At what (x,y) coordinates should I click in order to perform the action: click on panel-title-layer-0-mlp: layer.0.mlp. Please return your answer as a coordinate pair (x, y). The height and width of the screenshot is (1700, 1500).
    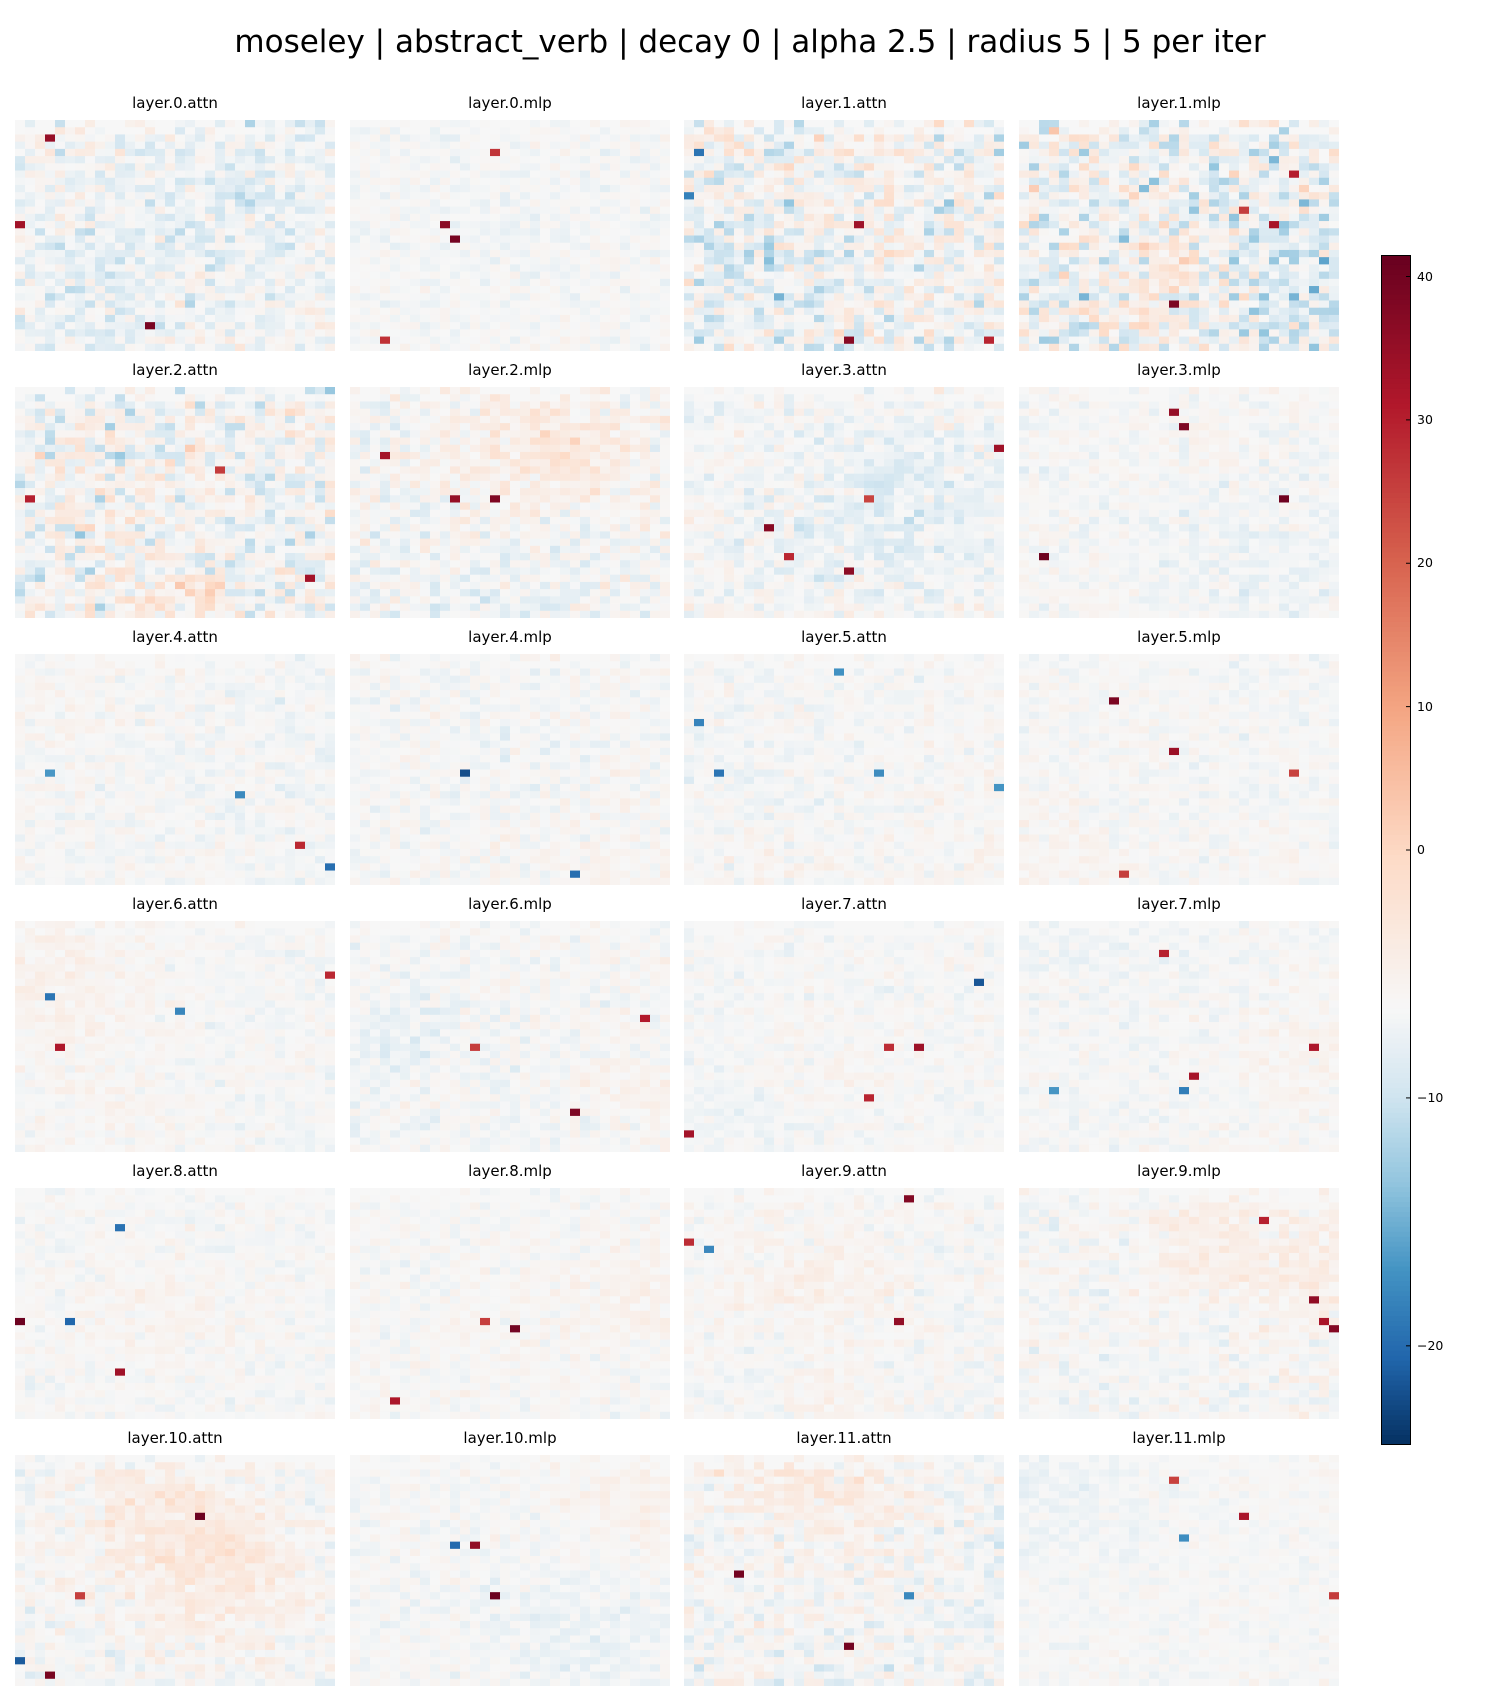
    Looking at the image, I should click on (510, 103).